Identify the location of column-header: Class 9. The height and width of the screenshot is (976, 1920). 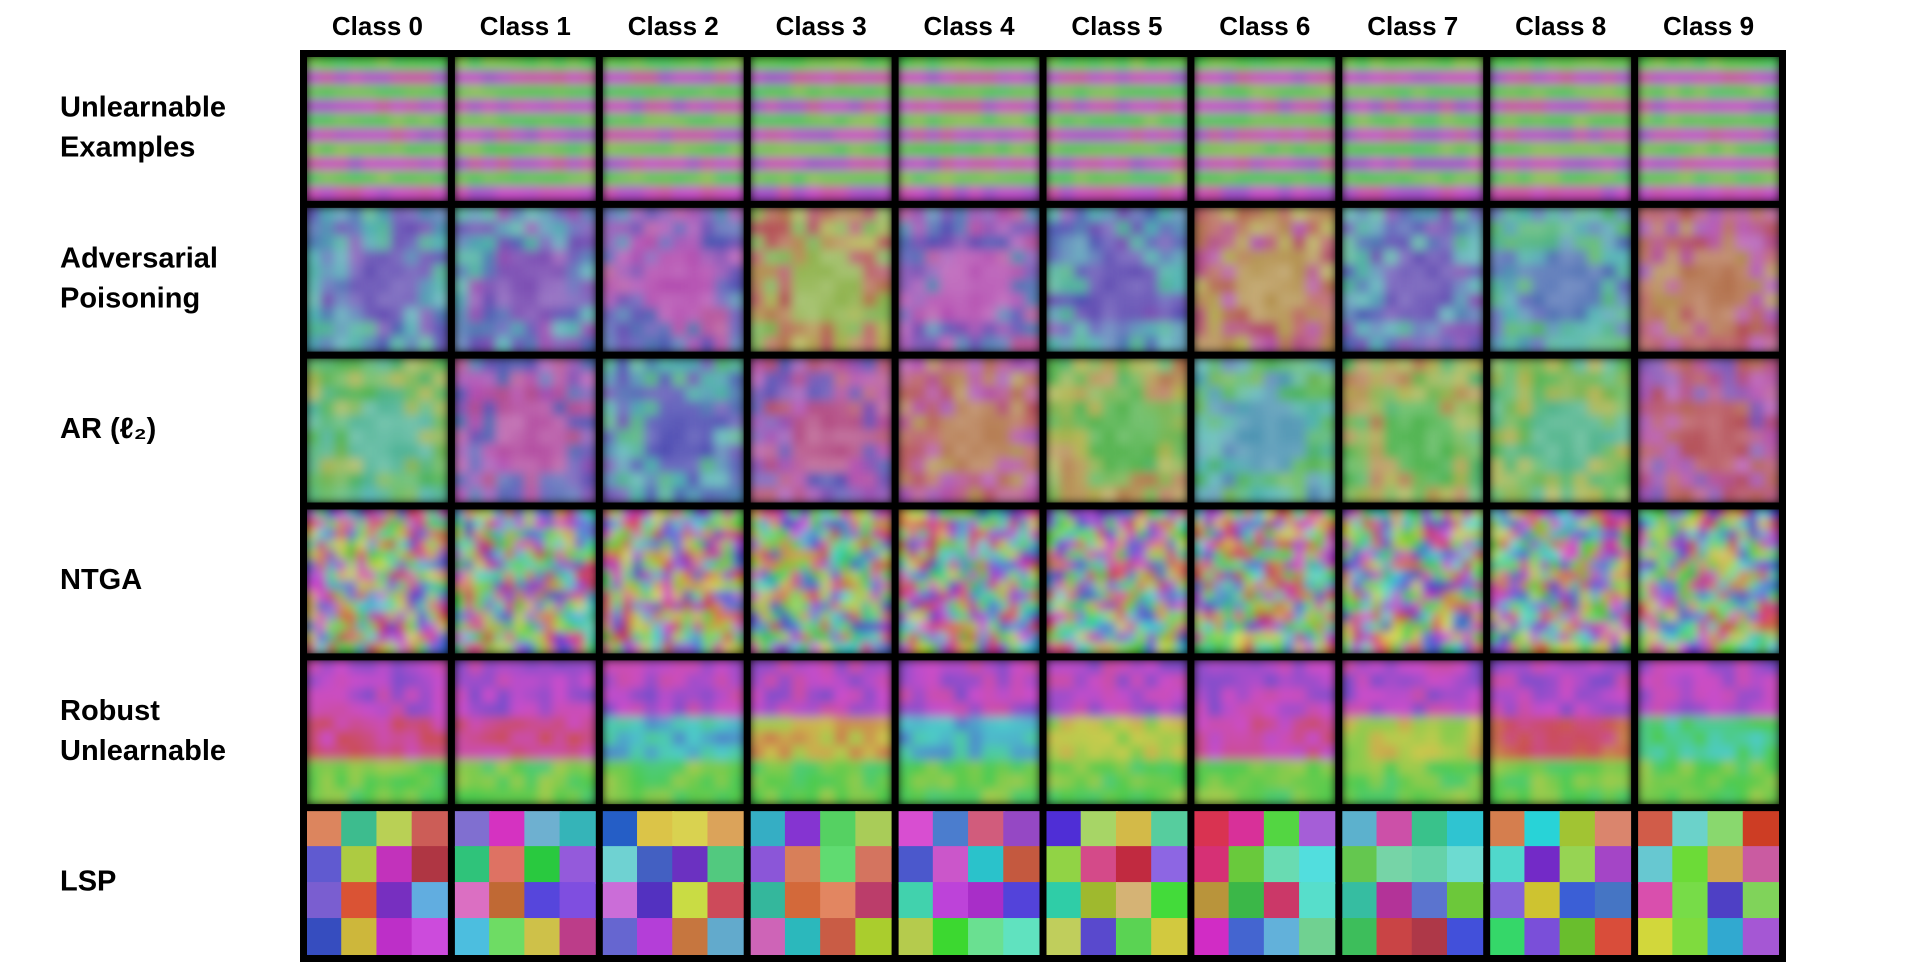
(1708, 26).